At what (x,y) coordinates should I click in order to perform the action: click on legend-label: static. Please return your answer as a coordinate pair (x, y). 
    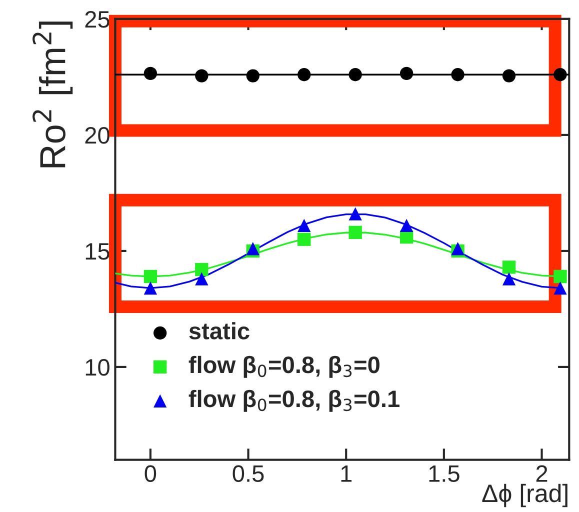
    Looking at the image, I should click on (219, 331).